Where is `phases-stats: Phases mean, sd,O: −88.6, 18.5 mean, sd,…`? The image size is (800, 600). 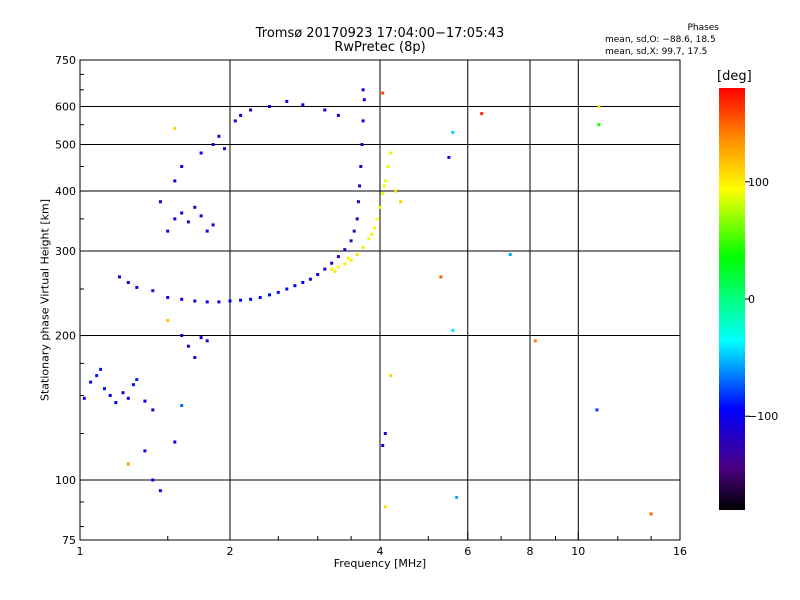 phases-stats: Phases mean, sd,O: −88.6, 18.5 mean, sd,… is located at coordinates (665, 40).